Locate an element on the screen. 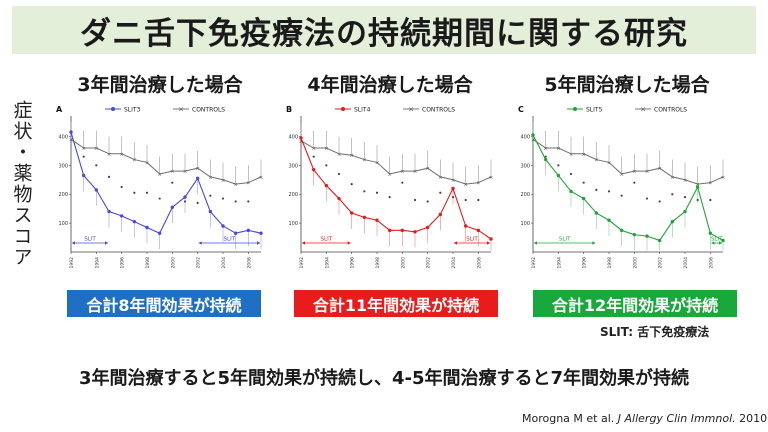  legend-entry-controls: × is located at coordinates (643, 110).